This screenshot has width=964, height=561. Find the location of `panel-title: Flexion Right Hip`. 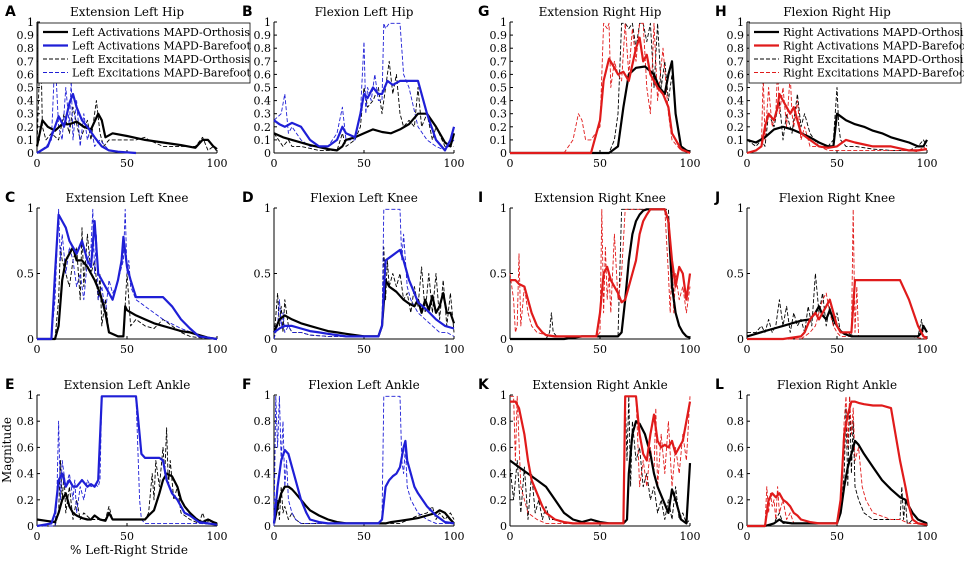

panel-title: Flexion Right Hip is located at coordinates (837, 12).